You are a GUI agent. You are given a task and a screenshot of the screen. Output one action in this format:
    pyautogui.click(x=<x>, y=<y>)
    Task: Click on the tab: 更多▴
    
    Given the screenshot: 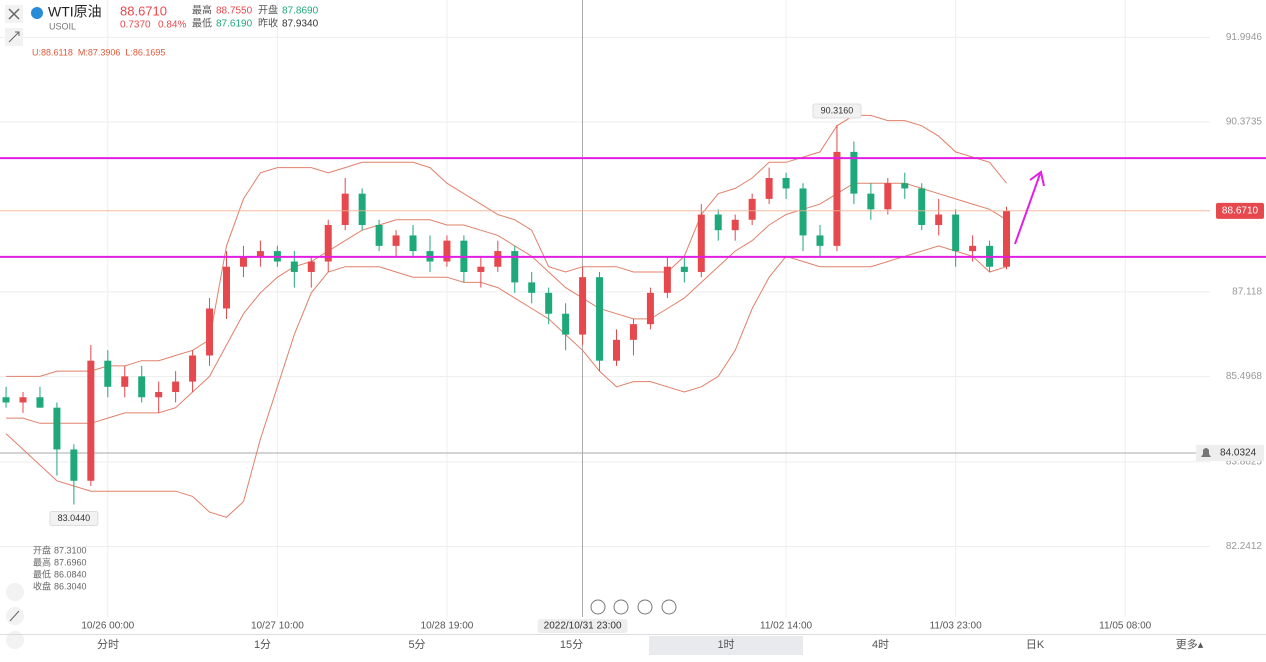 What is the action you would take?
    pyautogui.click(x=1190, y=644)
    